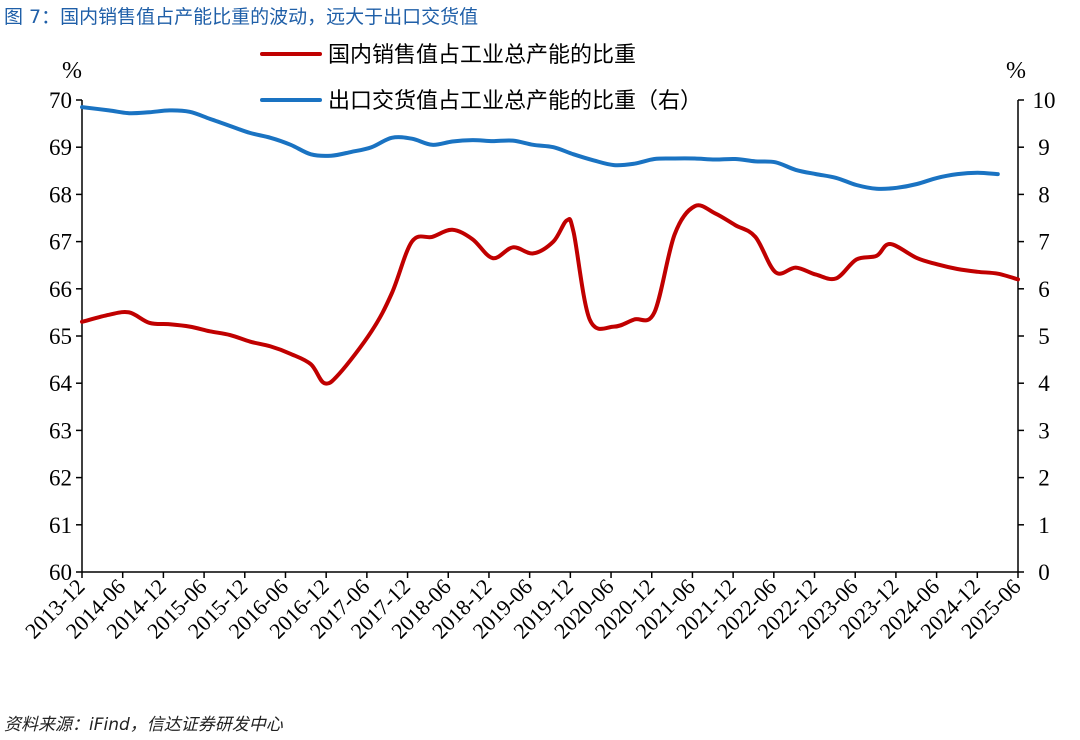  What do you see at coordinates (60, 242) in the screenshot?
I see `left-tick-label: 67` at bounding box center [60, 242].